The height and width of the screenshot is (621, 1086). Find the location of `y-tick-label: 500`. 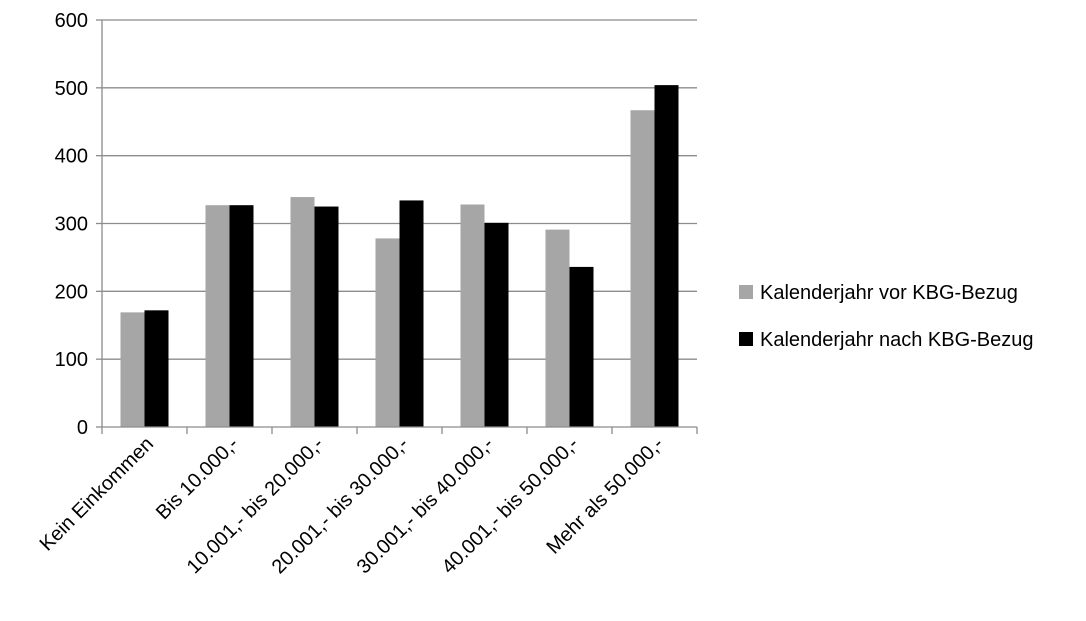

y-tick-label: 500 is located at coordinates (71, 89).